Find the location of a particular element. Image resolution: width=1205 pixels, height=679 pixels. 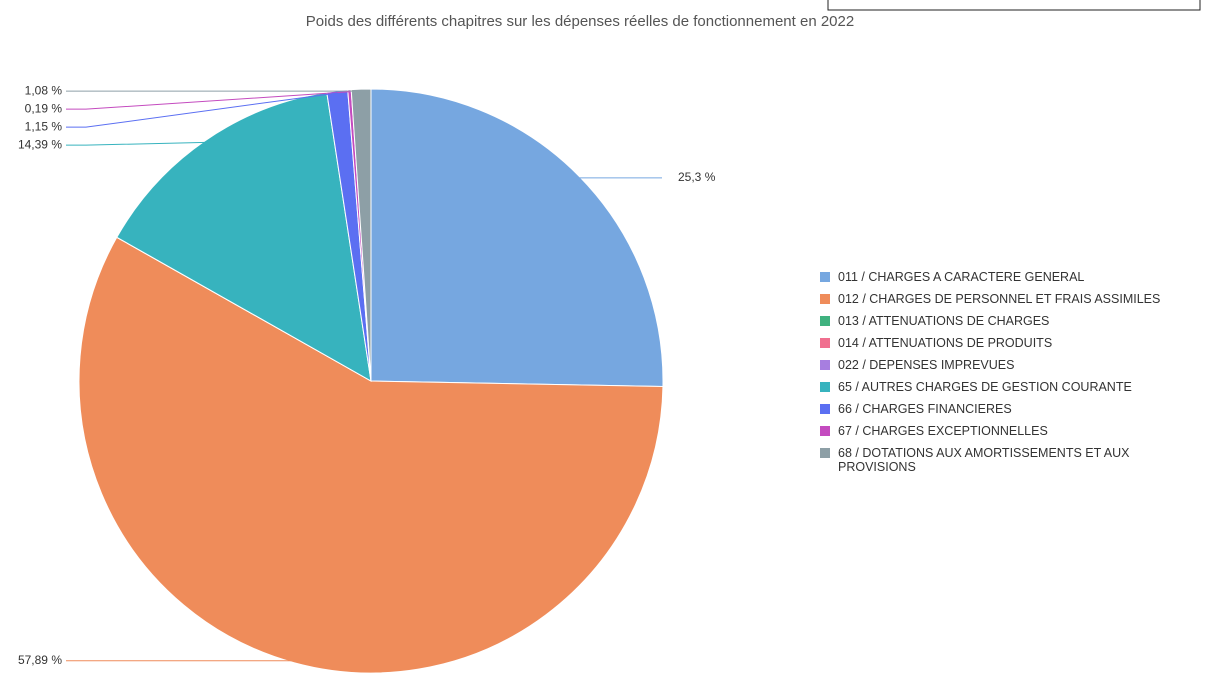

data-label: 1,08 % is located at coordinates (44, 90).